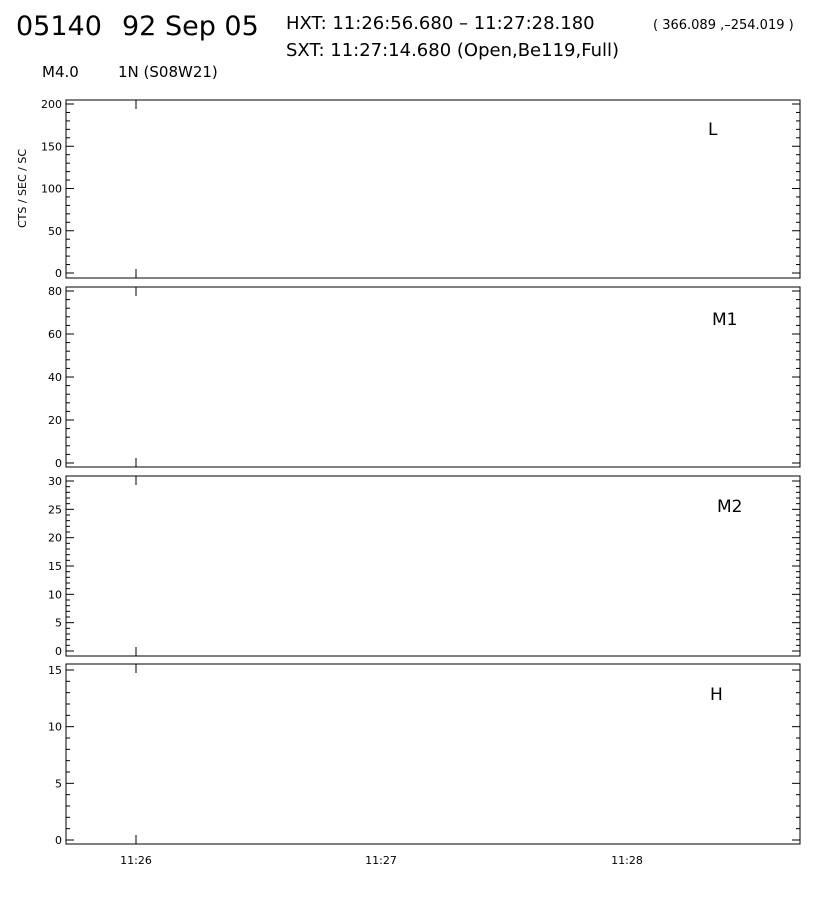 This screenshot has height=900, width=816. Describe the element at coordinates (381, 860) in the screenshot. I see `x-tick-label: 11:27` at that location.